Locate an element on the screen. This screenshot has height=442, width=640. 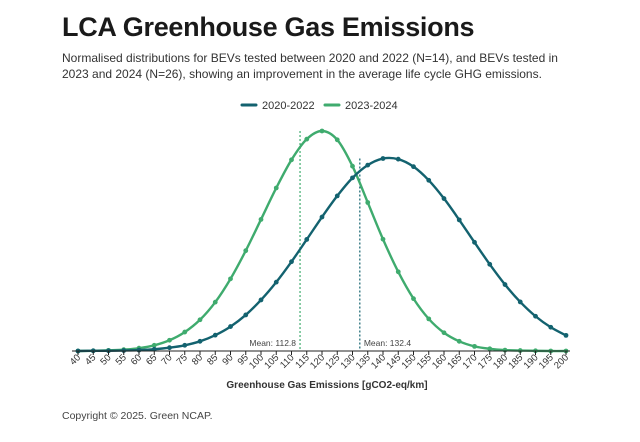
mean-label-2020-2022: Mean: 132.4 is located at coordinates (388, 343).